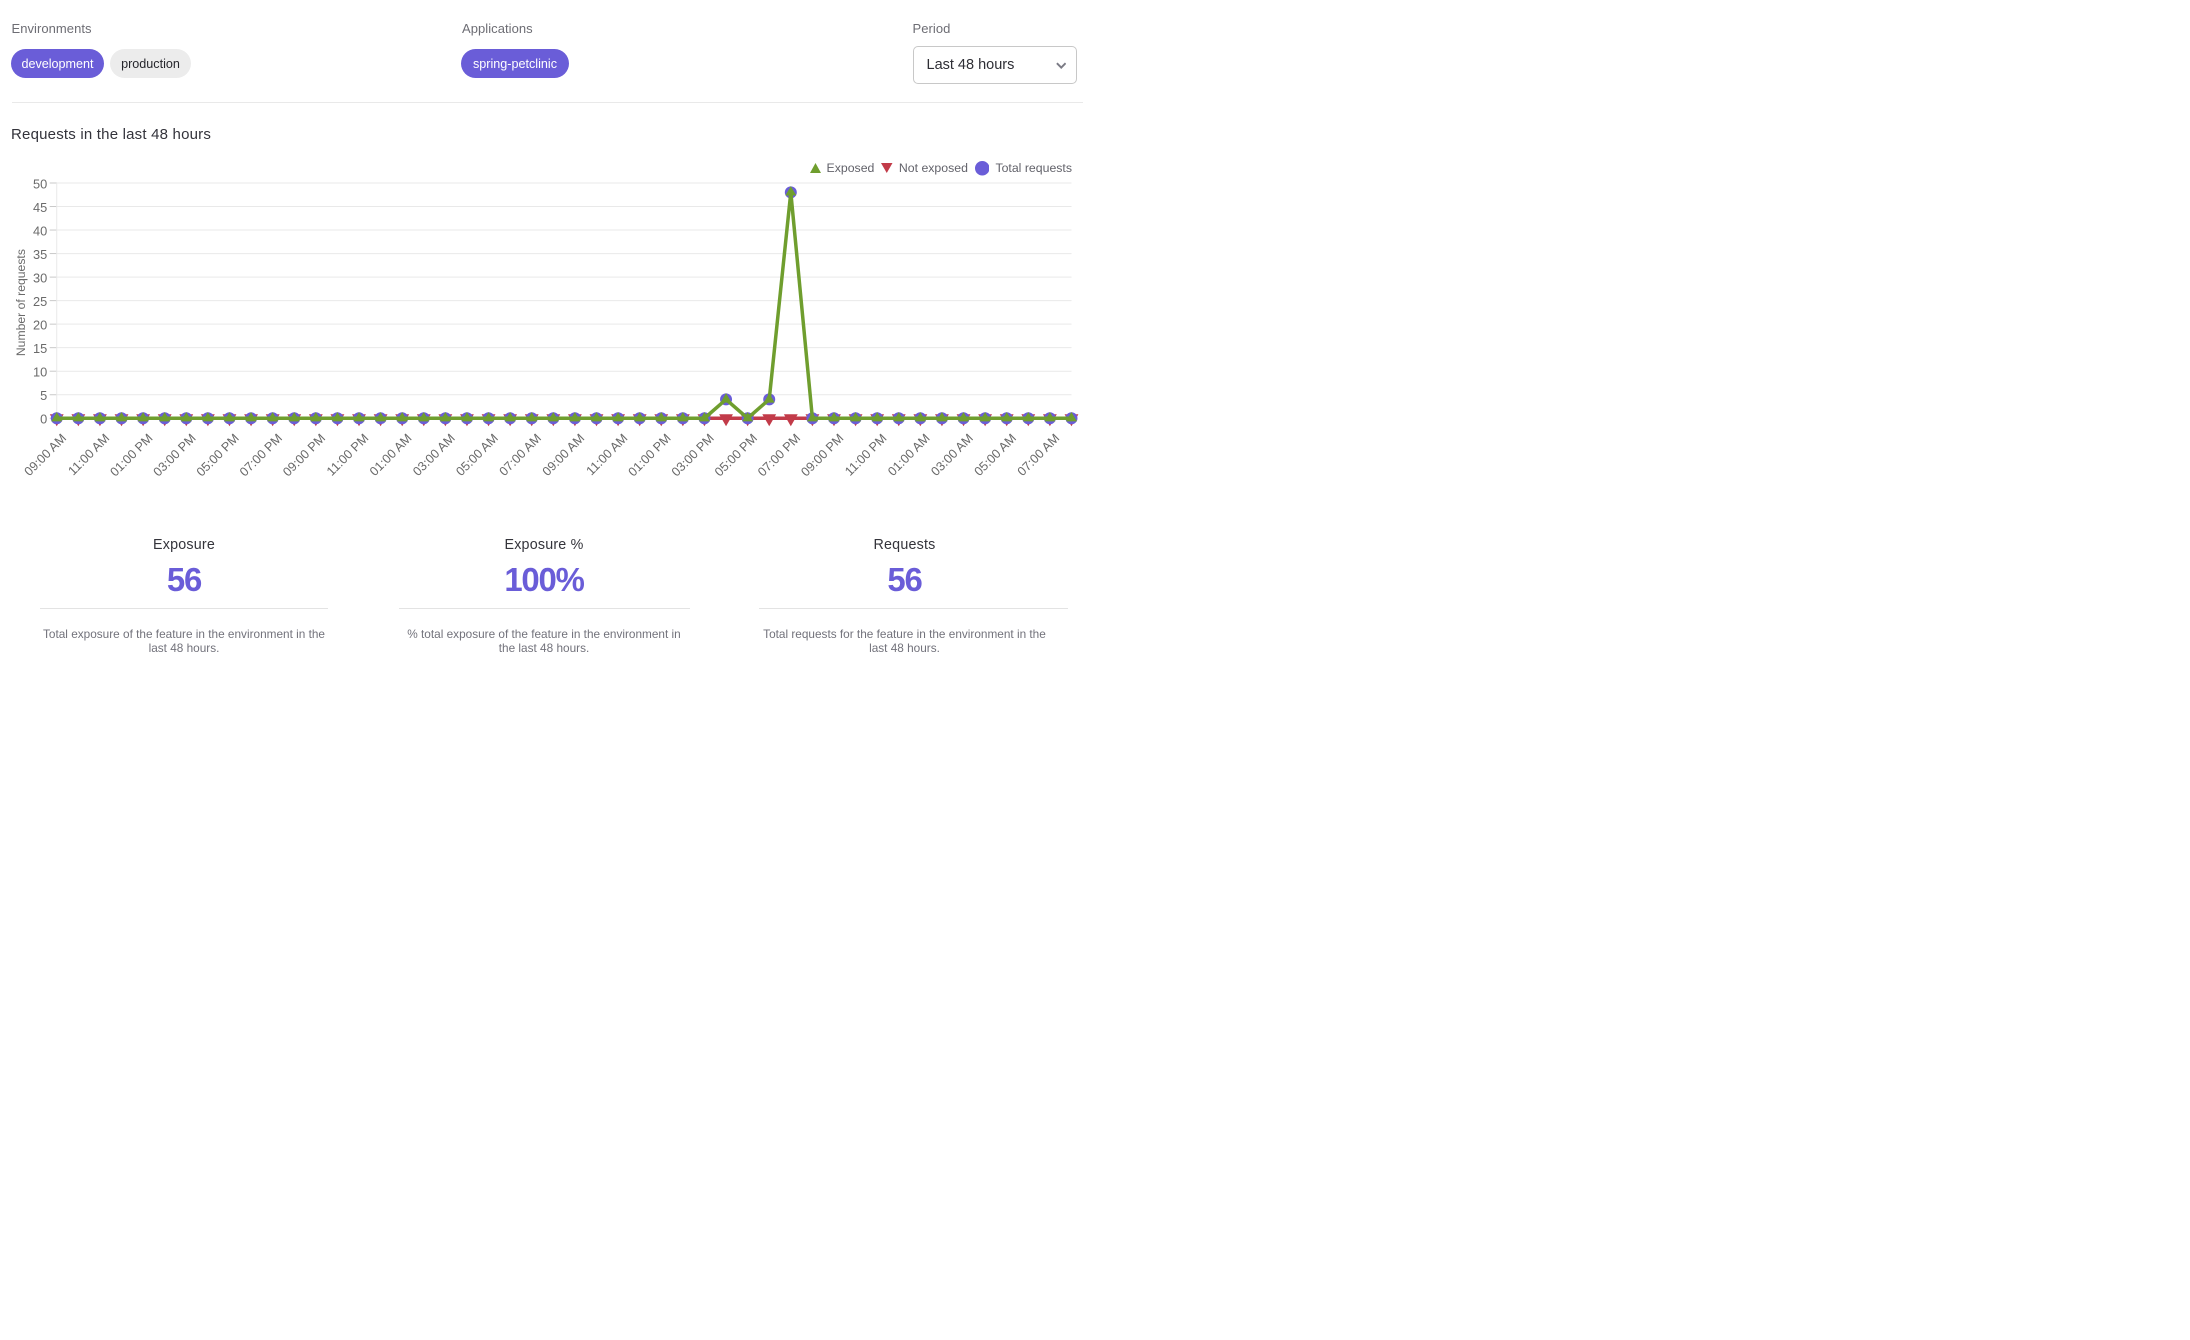 The width and height of the screenshot is (2190, 1340). Describe the element at coordinates (40, 254) in the screenshot. I see `svg-text: 35` at that location.